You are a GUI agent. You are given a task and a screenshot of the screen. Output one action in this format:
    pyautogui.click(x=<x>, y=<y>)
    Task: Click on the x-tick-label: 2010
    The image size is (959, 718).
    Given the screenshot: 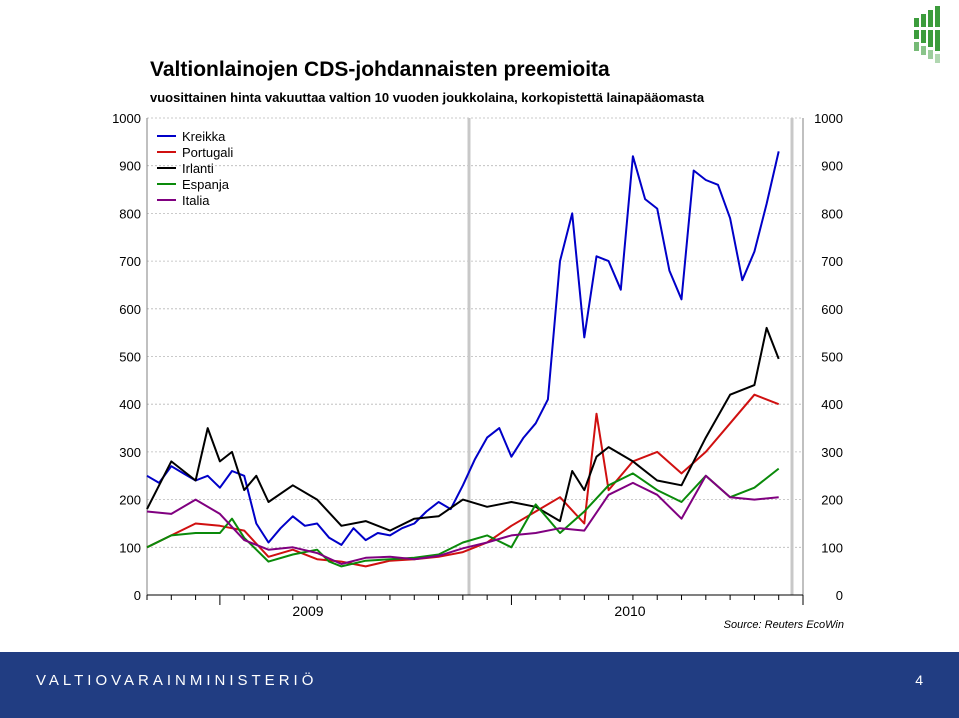 What is the action you would take?
    pyautogui.click(x=629, y=611)
    